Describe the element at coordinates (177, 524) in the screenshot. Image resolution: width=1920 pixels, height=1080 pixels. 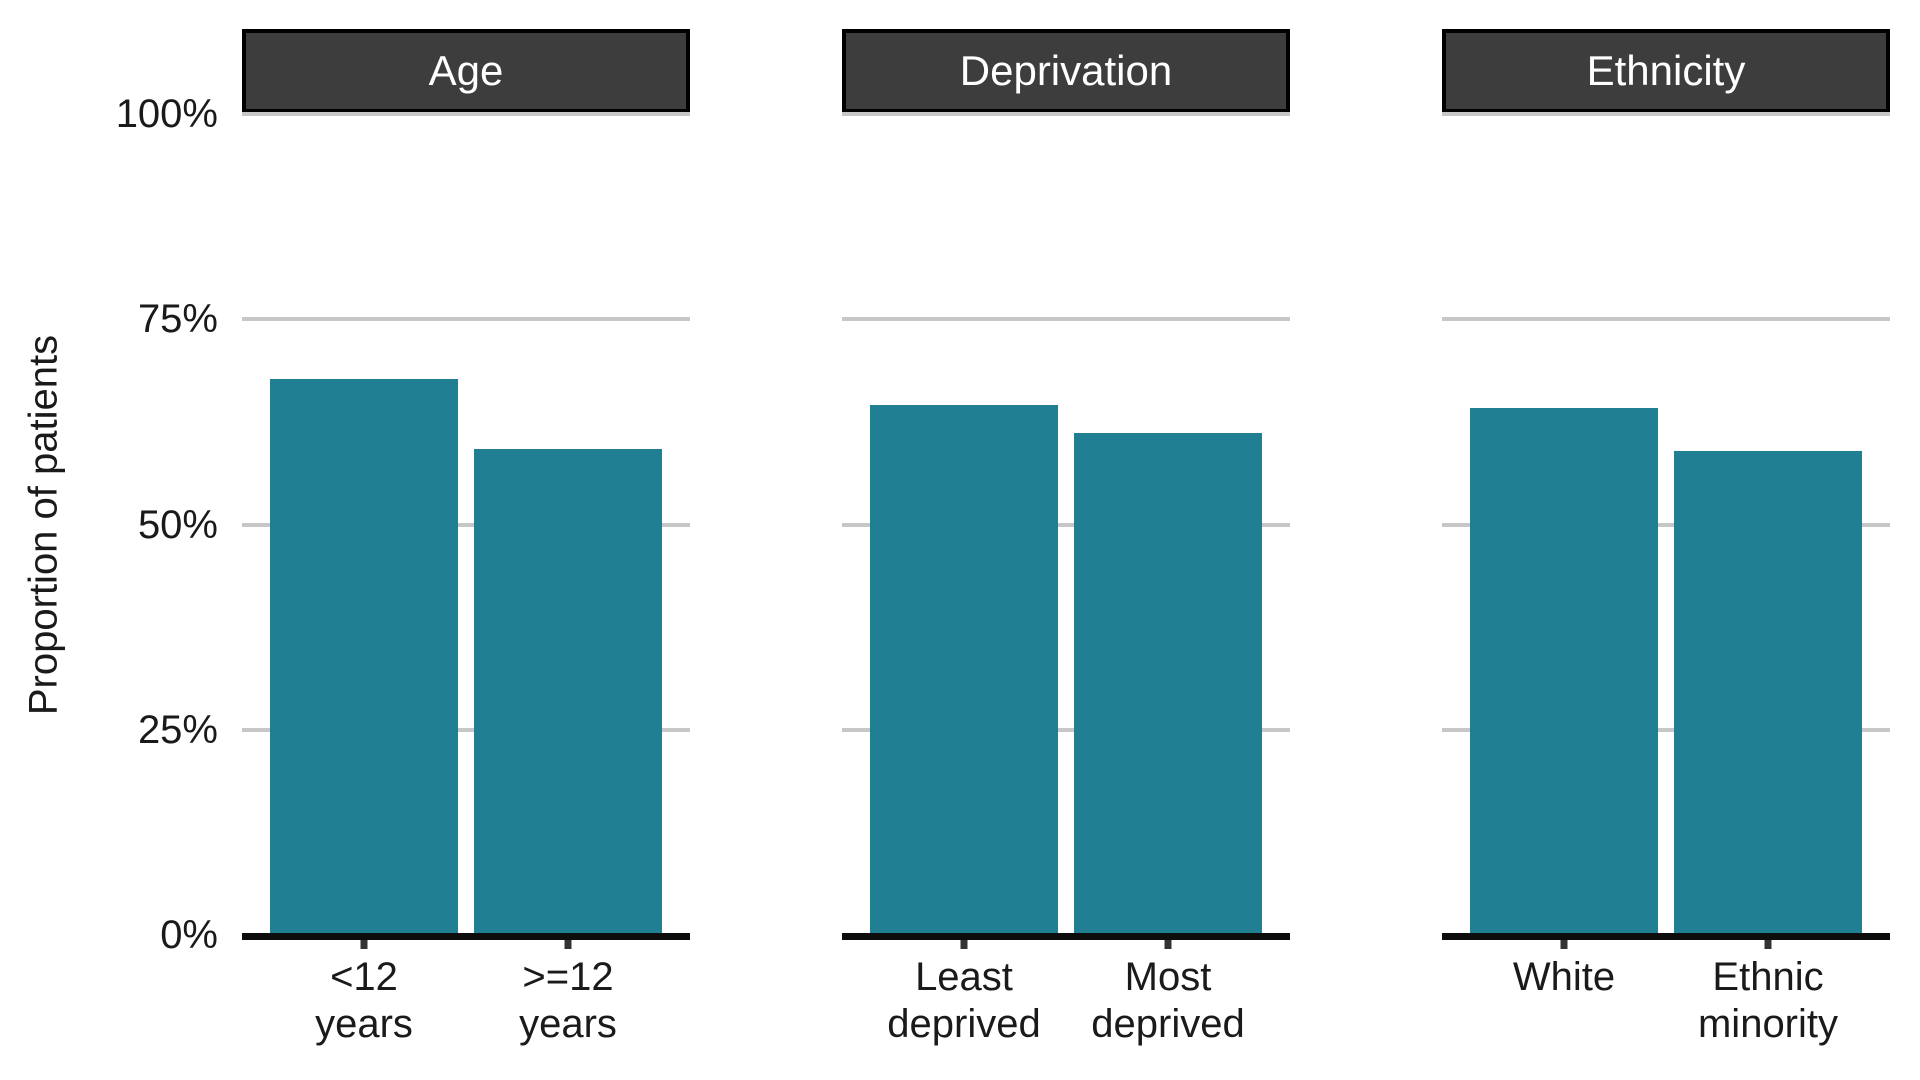
I see `y-tick-label: 50%` at that location.